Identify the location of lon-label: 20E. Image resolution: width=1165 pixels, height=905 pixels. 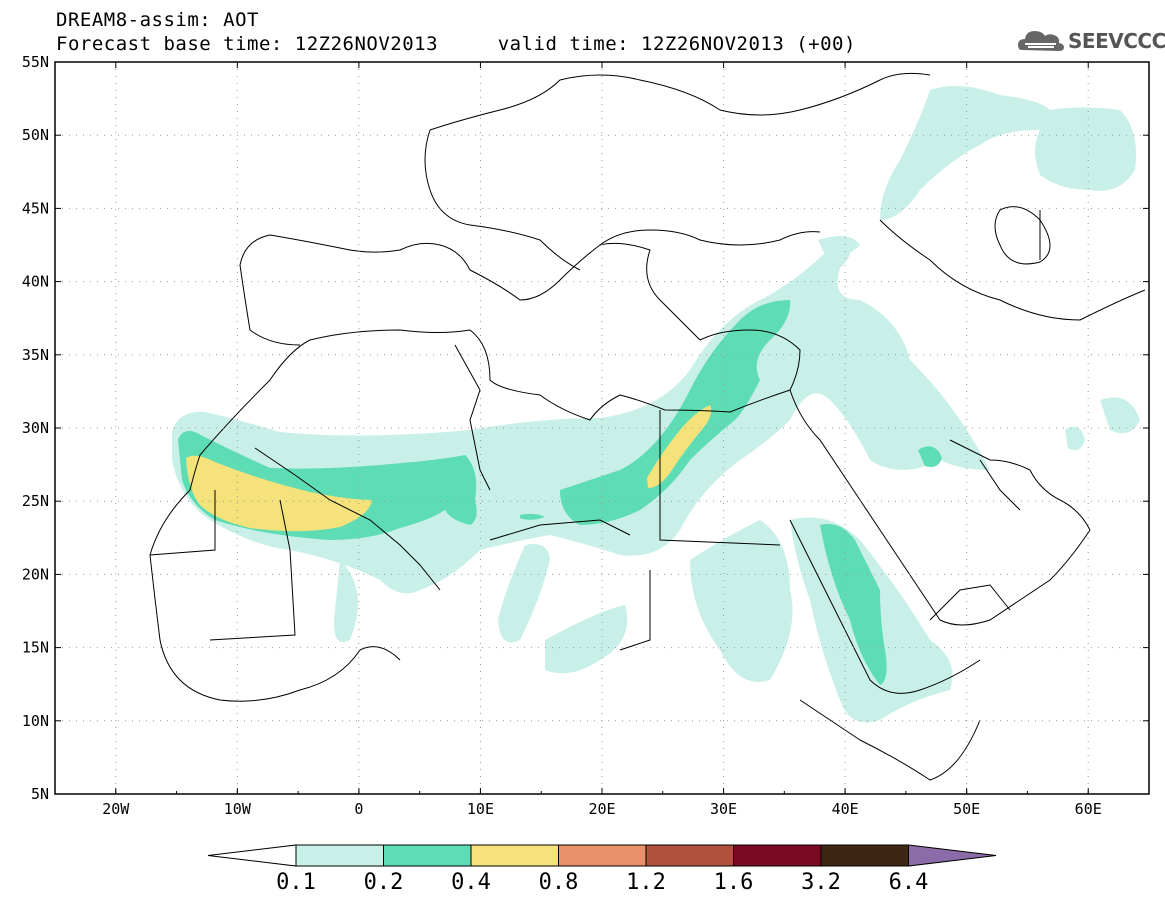
(601, 809).